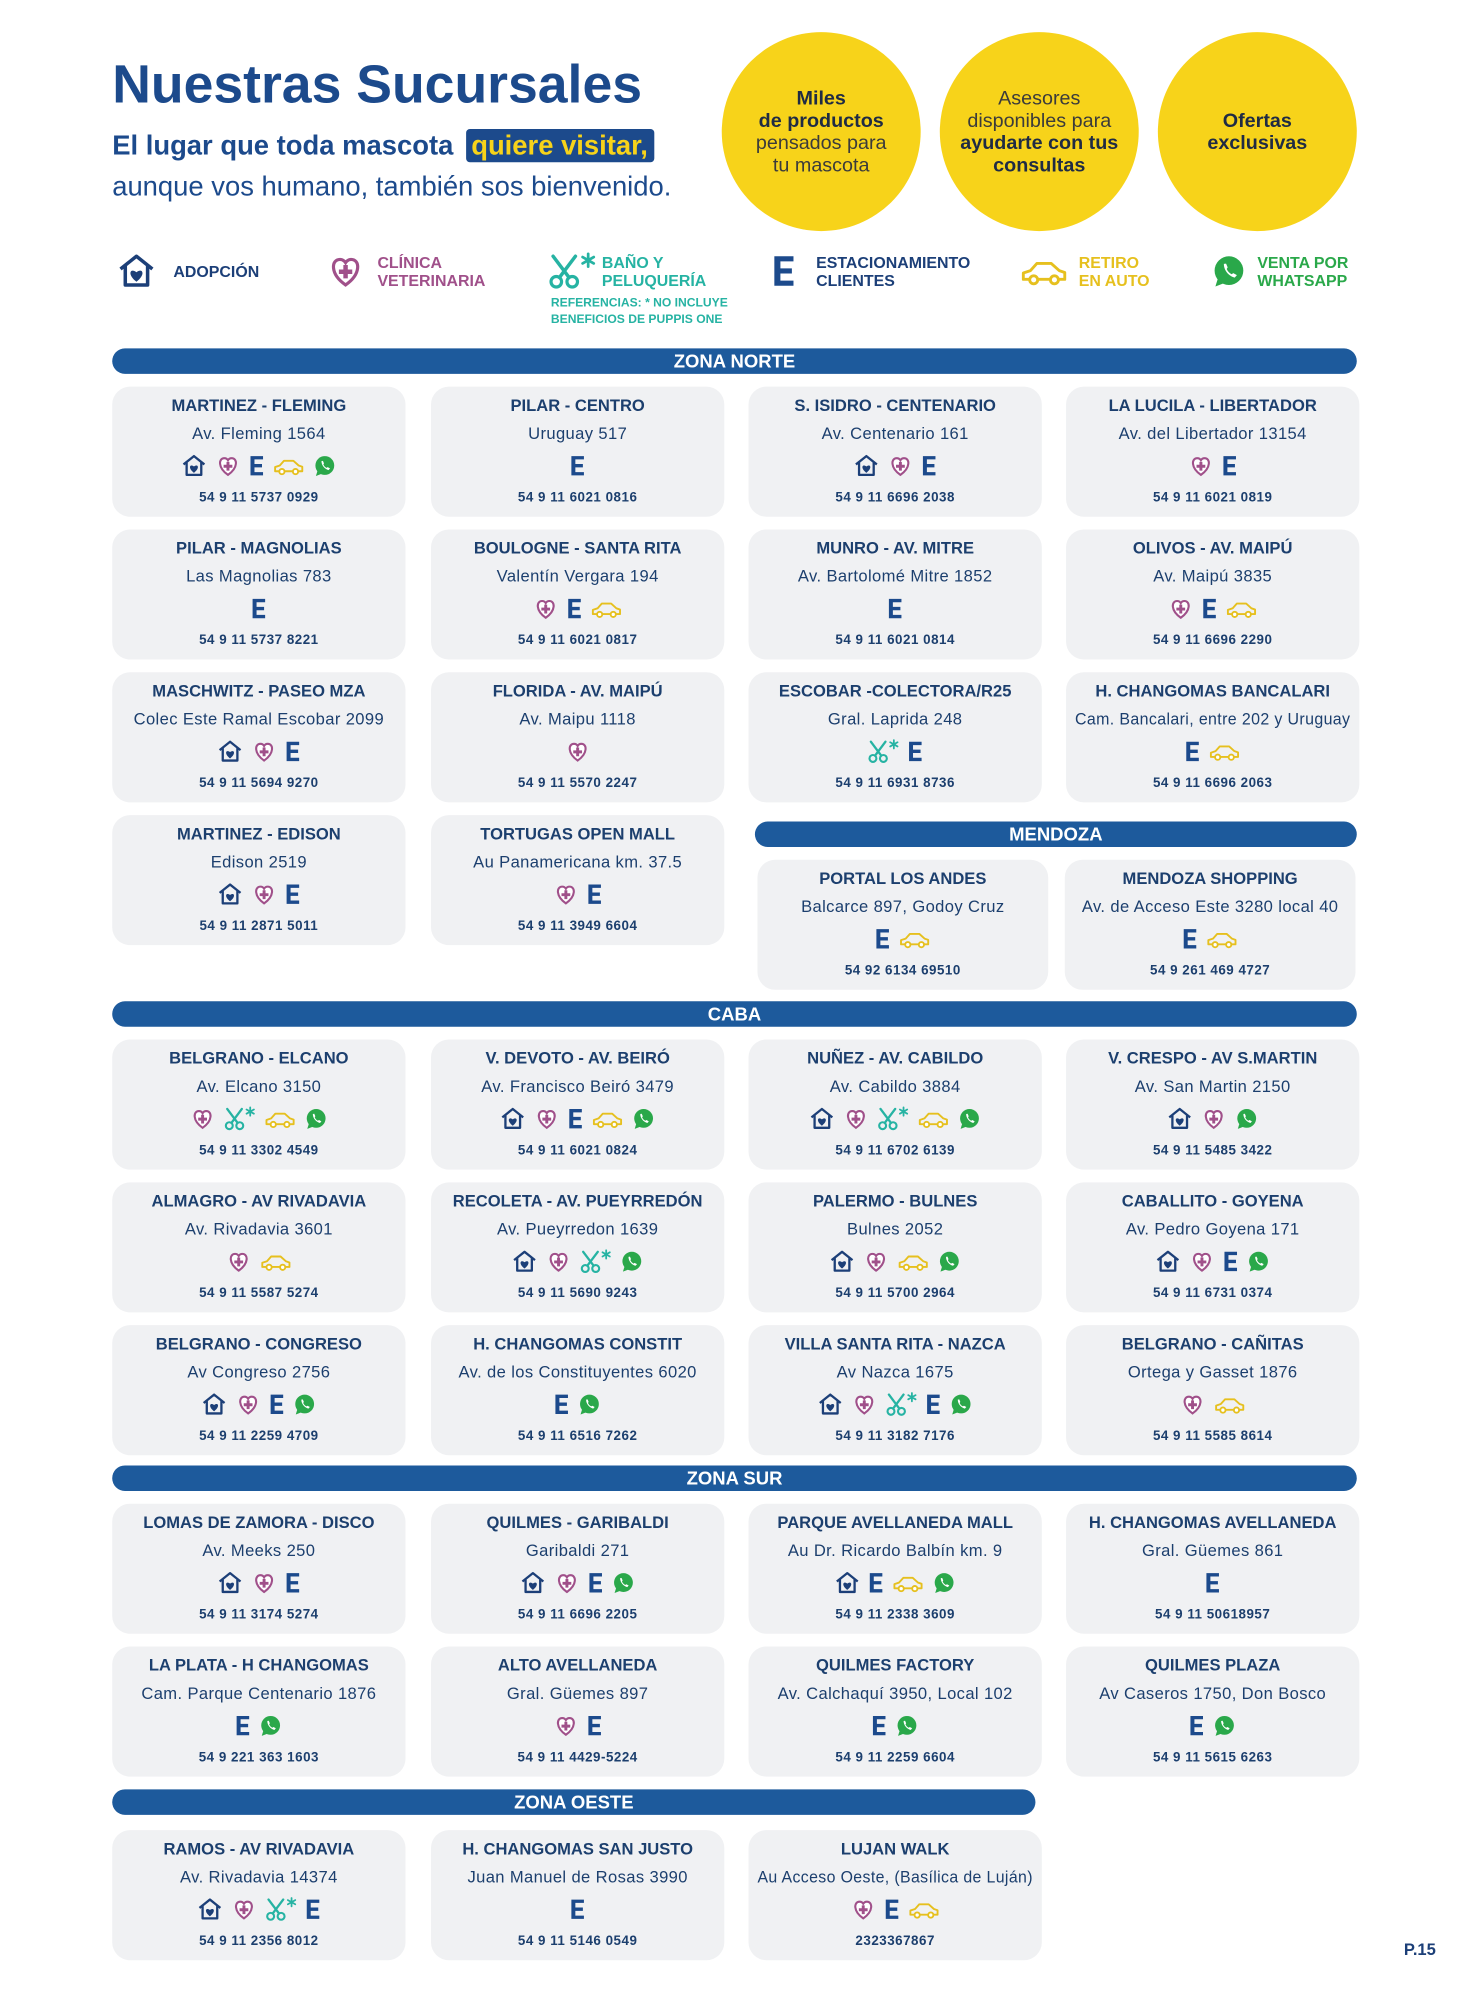 Image resolution: width=1469 pixels, height=2000 pixels. Describe the element at coordinates (1212, 1693) in the screenshot. I see `store-address: Av Caseros 1750, Don Bosco` at that location.